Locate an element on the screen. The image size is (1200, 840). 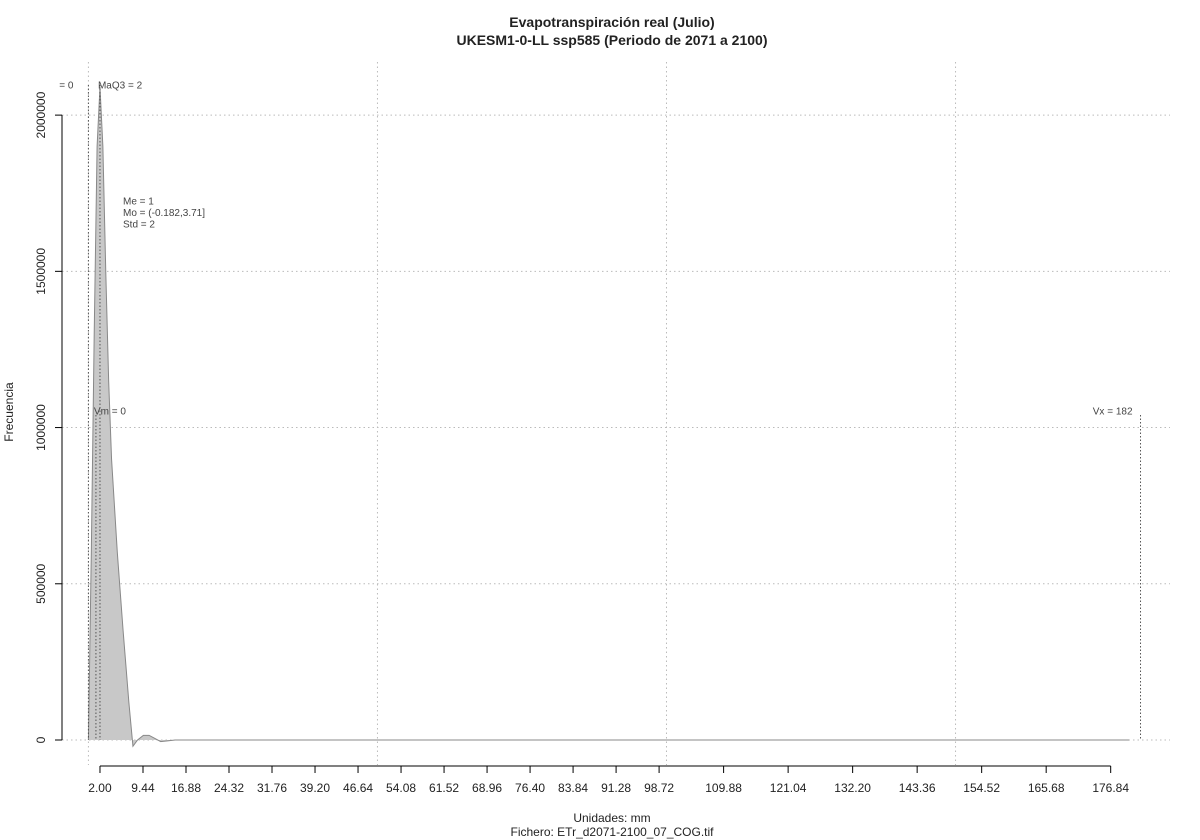
x-tick-label: 165.68 is located at coordinates (1046, 788).